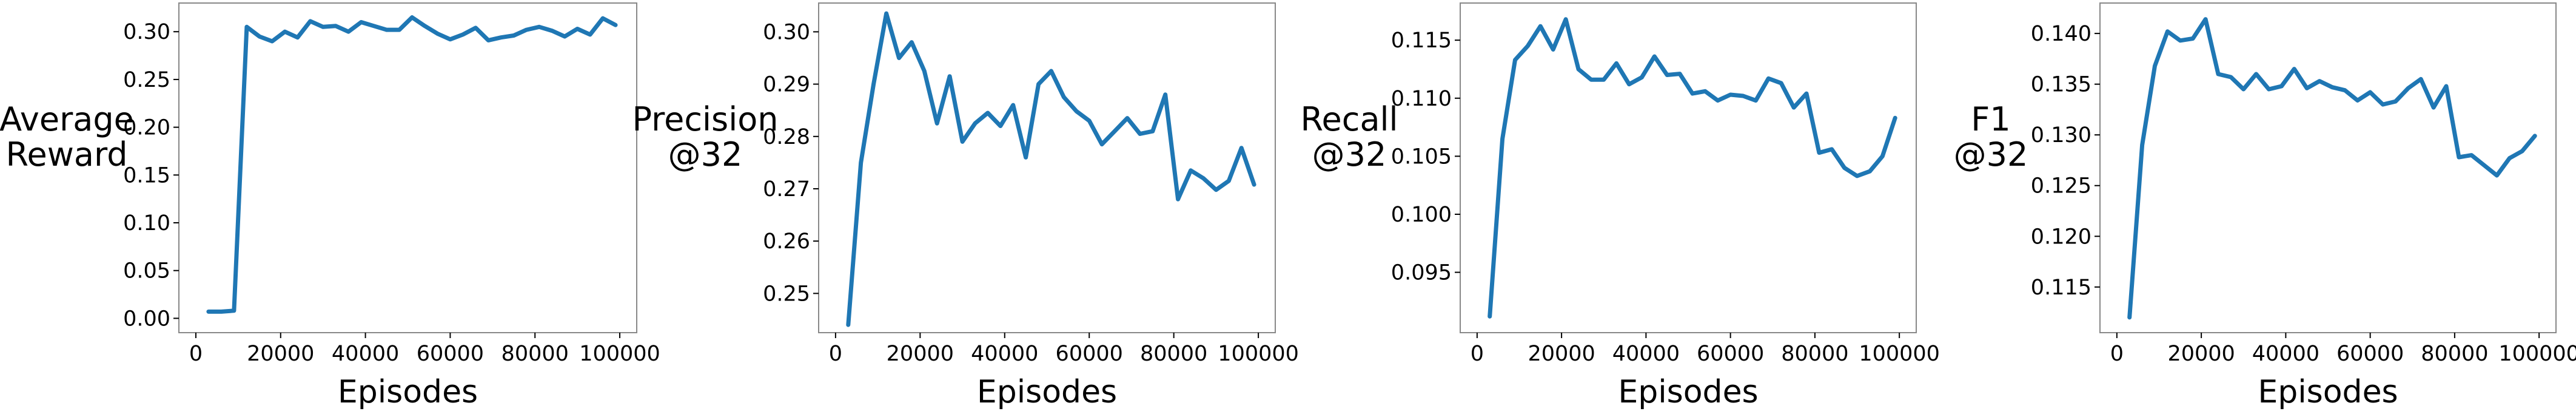 The height and width of the screenshot is (414, 2576). Describe the element at coordinates (1422, 273) in the screenshot. I see `y-tick-label: 0.095` at that location.